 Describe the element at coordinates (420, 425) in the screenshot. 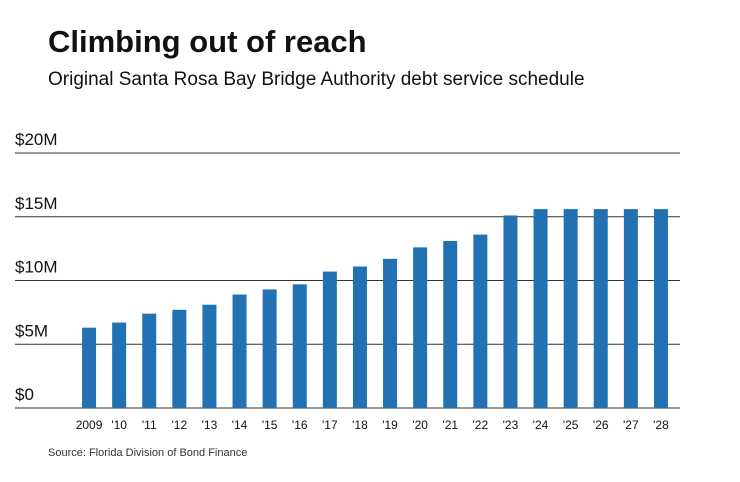

I see `x-tick-label: '20` at that location.